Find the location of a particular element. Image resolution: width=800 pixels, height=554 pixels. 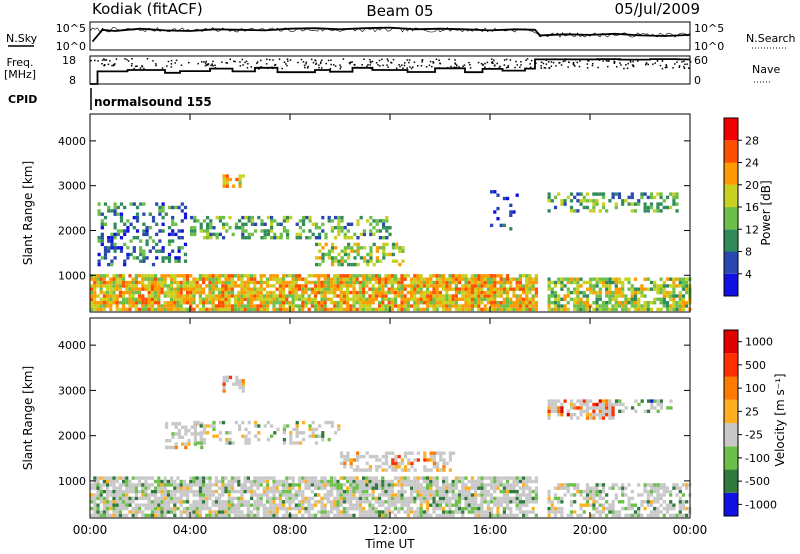

colorbar-tick-label: 24 is located at coordinates (752, 163).